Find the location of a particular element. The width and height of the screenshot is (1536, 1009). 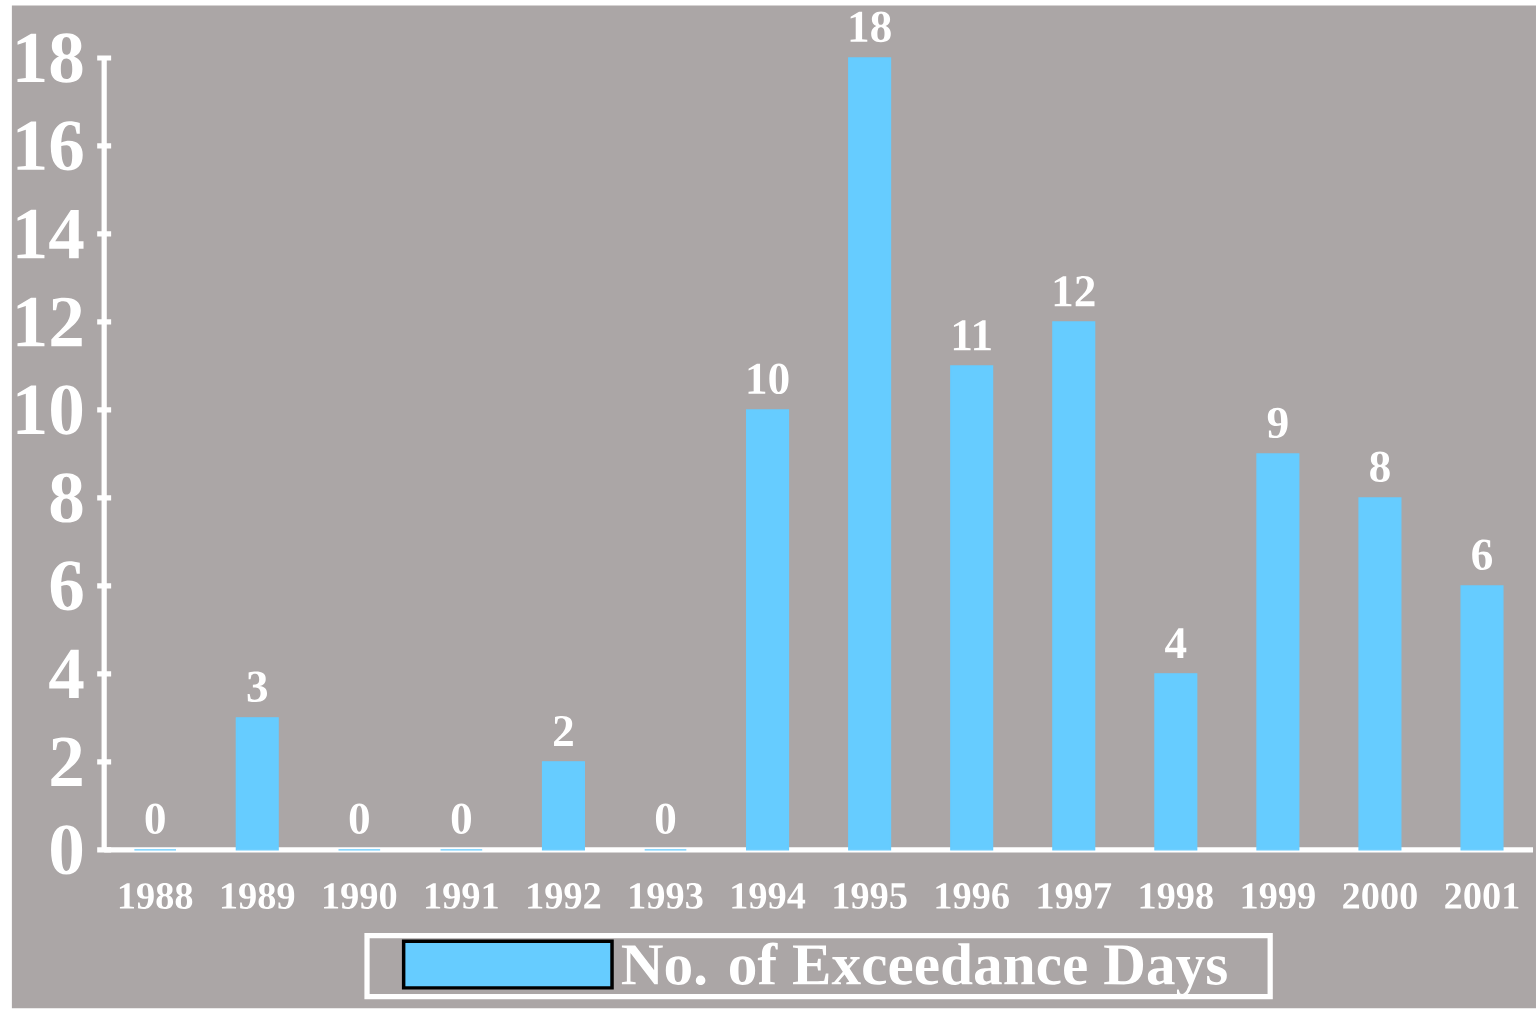

data-label: 8 is located at coordinates (1380, 467).